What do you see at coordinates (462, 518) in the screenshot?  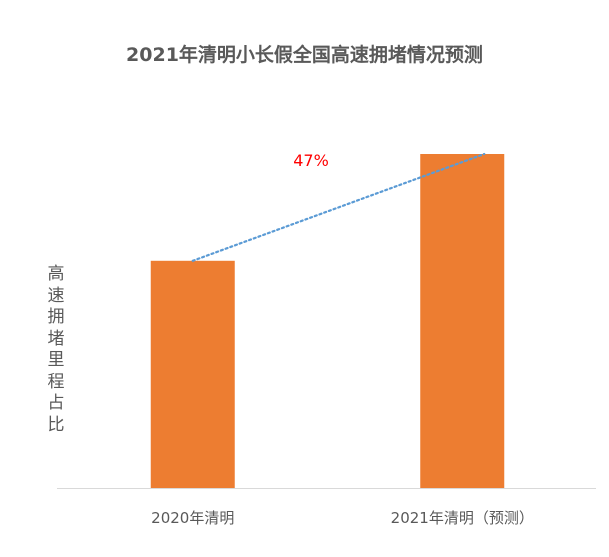 I see `x-tick-label: 2021年清明（预测）` at bounding box center [462, 518].